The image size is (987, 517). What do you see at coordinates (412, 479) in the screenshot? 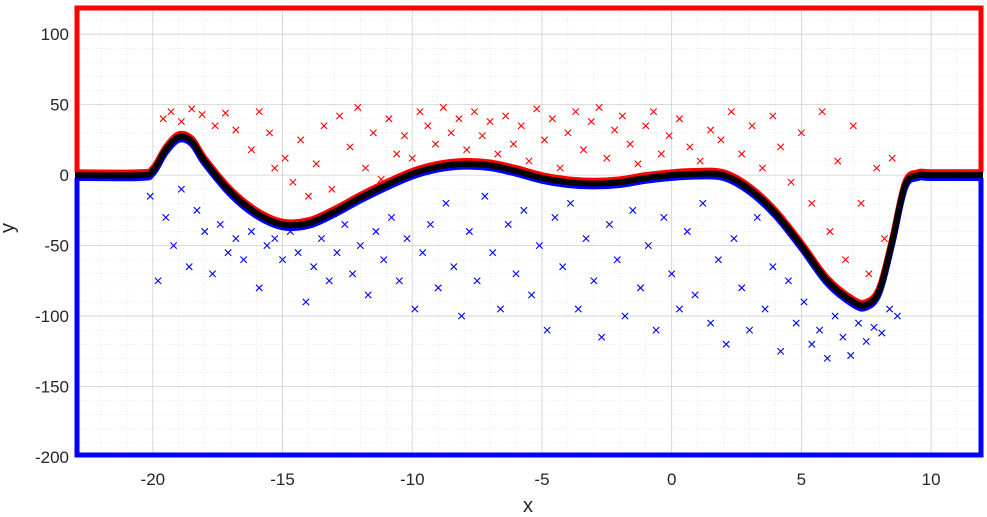
I see `x-tick-label: -10` at bounding box center [412, 479].